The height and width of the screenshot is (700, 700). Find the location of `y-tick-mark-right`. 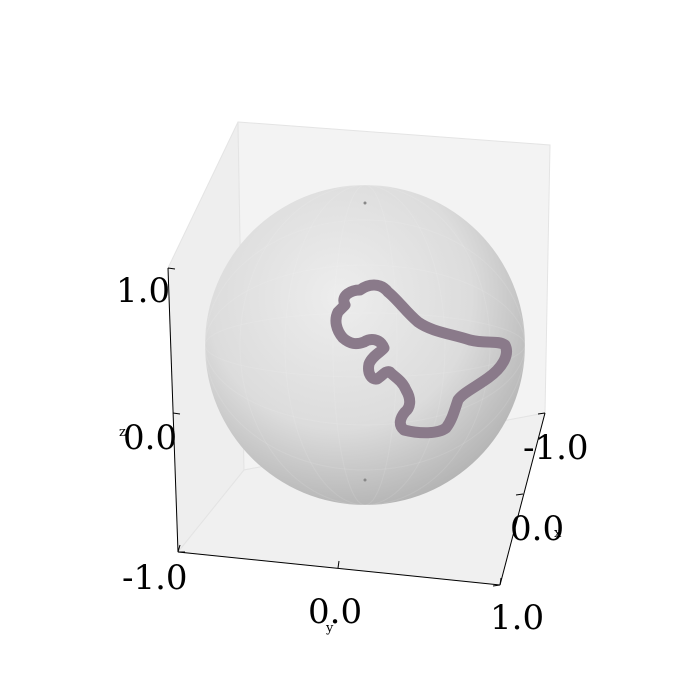

y-tick-mark-right is located at coordinates (500, 581).